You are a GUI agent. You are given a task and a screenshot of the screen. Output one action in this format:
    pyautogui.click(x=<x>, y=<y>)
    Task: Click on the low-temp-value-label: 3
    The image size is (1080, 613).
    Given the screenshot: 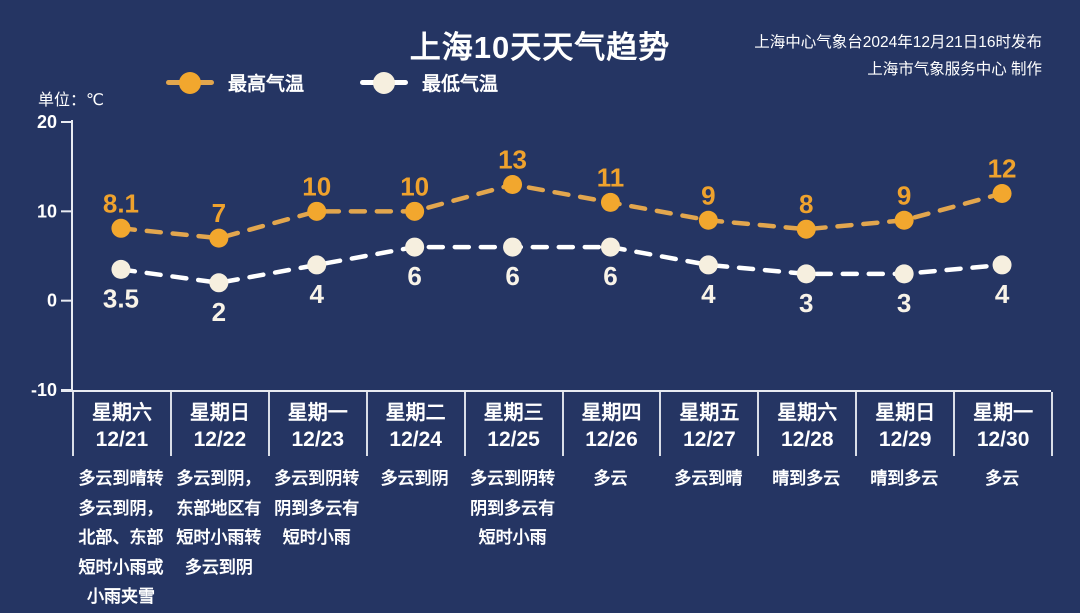 What is the action you would take?
    pyautogui.click(x=904, y=303)
    